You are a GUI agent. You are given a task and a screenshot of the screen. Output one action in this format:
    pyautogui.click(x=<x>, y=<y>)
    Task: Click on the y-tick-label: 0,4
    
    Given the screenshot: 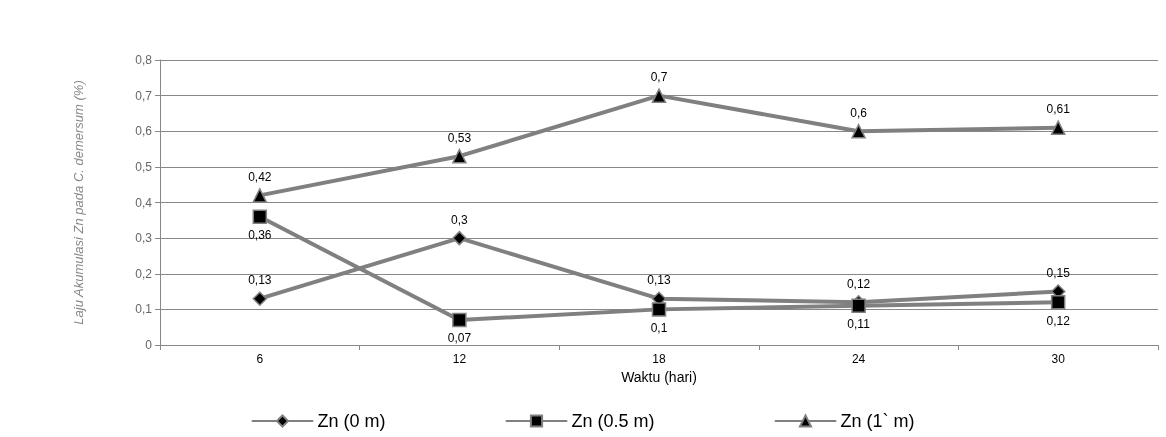 What is the action you would take?
    pyautogui.click(x=144, y=202)
    